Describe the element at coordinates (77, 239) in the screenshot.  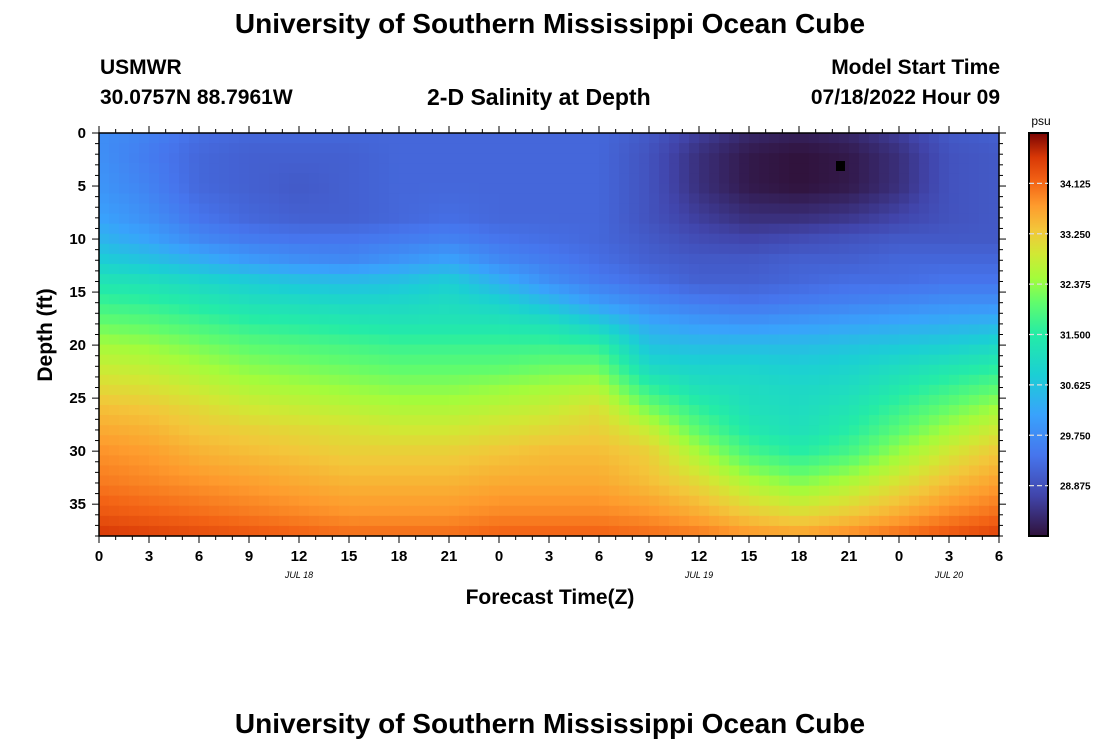
I see `y-tick-label: 10` at that location.